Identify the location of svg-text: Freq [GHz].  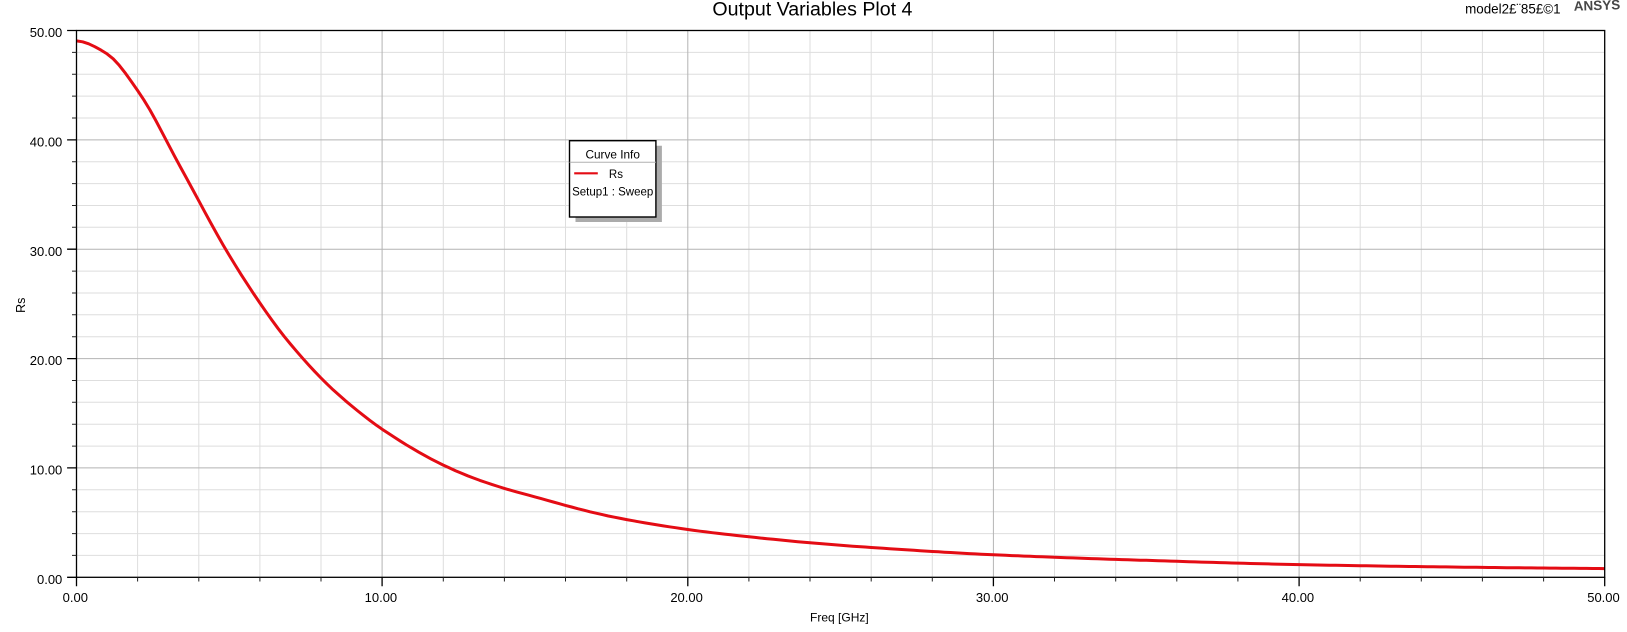
(839, 618).